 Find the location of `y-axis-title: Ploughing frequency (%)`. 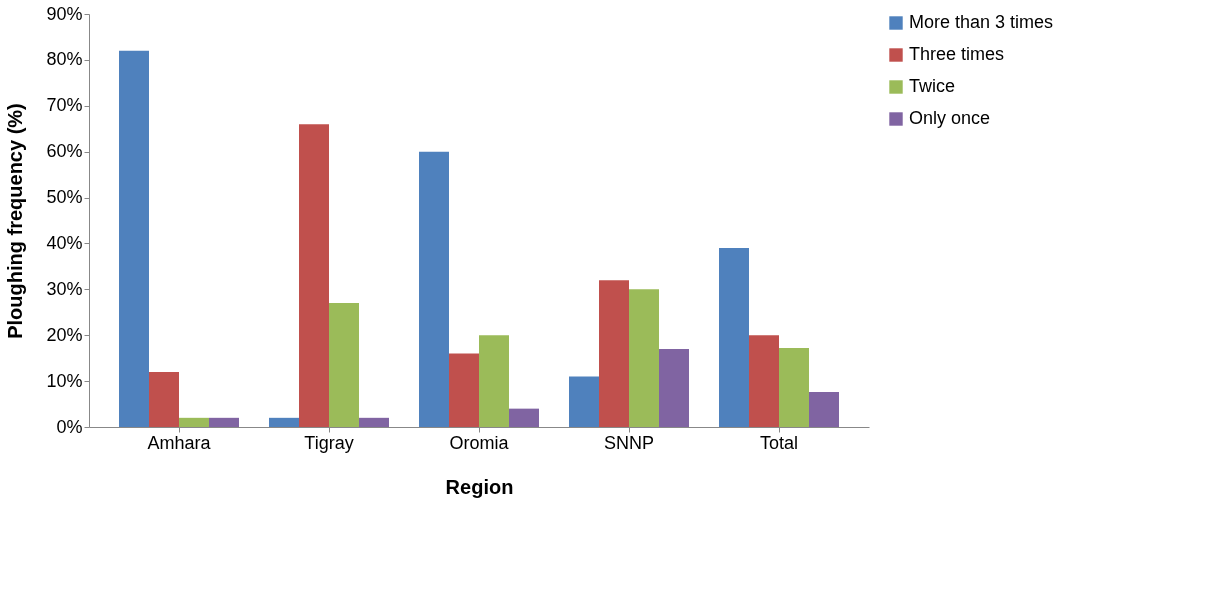

y-axis-title: Ploughing frequency (%) is located at coordinates (15, 221).